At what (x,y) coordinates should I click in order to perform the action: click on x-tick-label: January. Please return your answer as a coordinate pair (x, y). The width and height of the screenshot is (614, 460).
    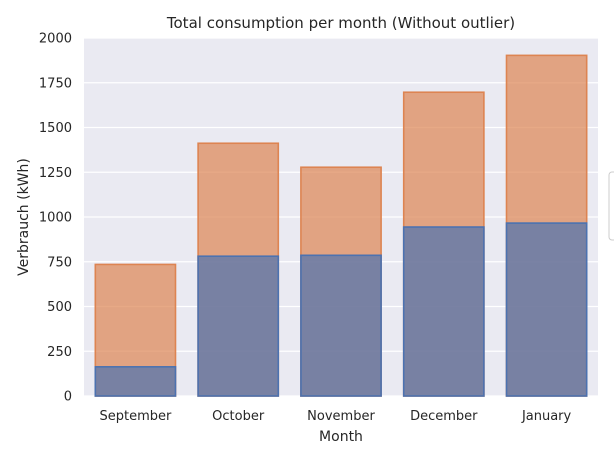
    Looking at the image, I should click on (546, 416).